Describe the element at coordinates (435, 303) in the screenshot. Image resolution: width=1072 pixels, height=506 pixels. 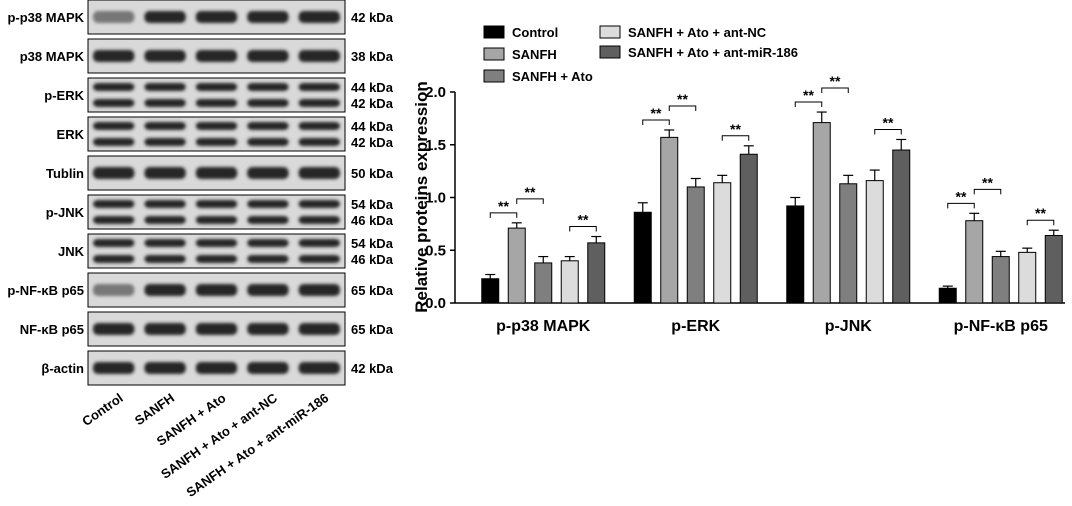
I see `y-tick-label: 0.0` at that location.